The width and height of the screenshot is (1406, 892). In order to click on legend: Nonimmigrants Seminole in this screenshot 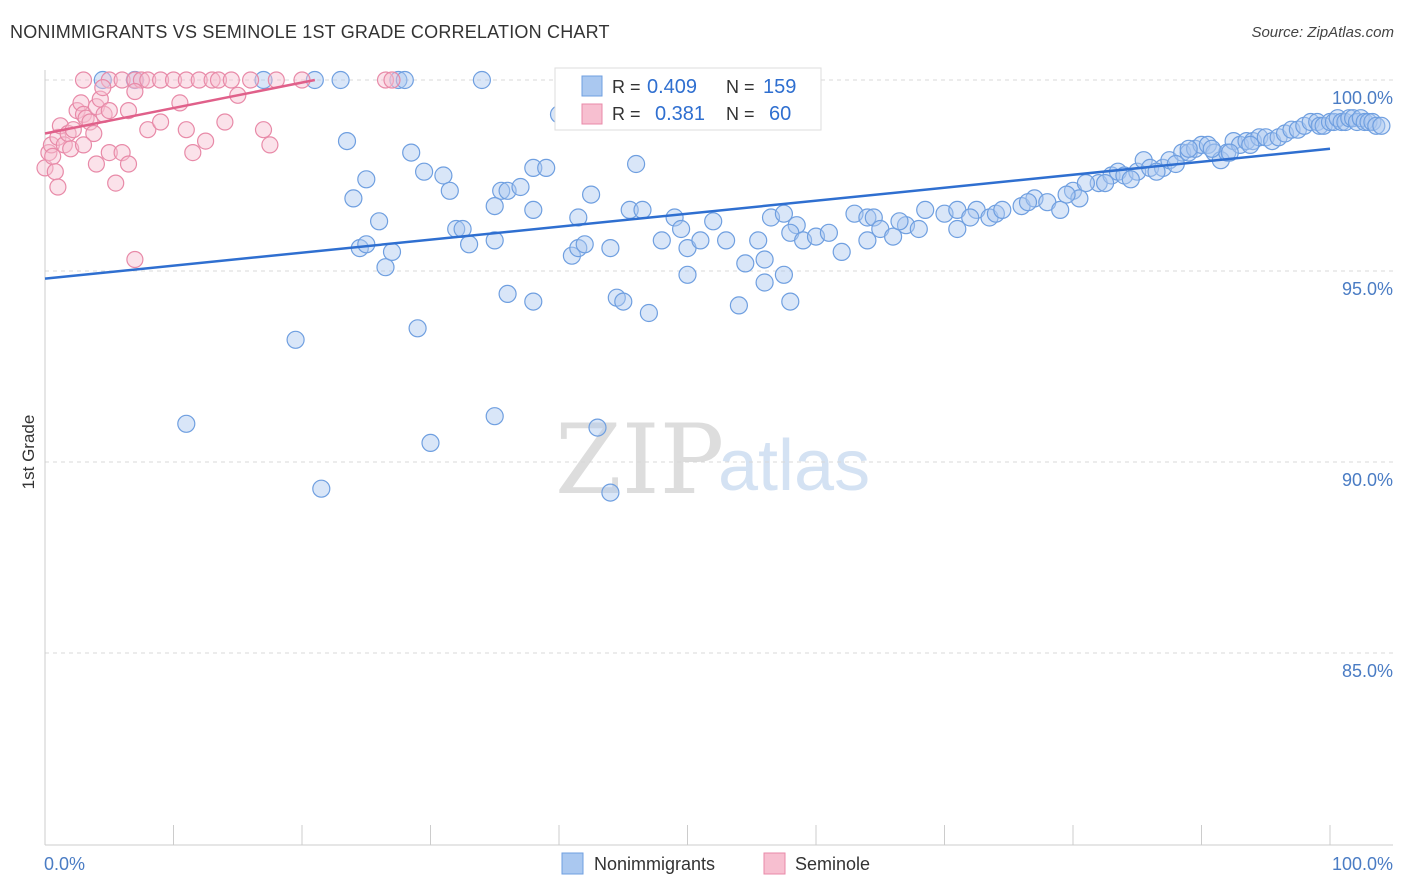, I will do `click(715, 863)`.